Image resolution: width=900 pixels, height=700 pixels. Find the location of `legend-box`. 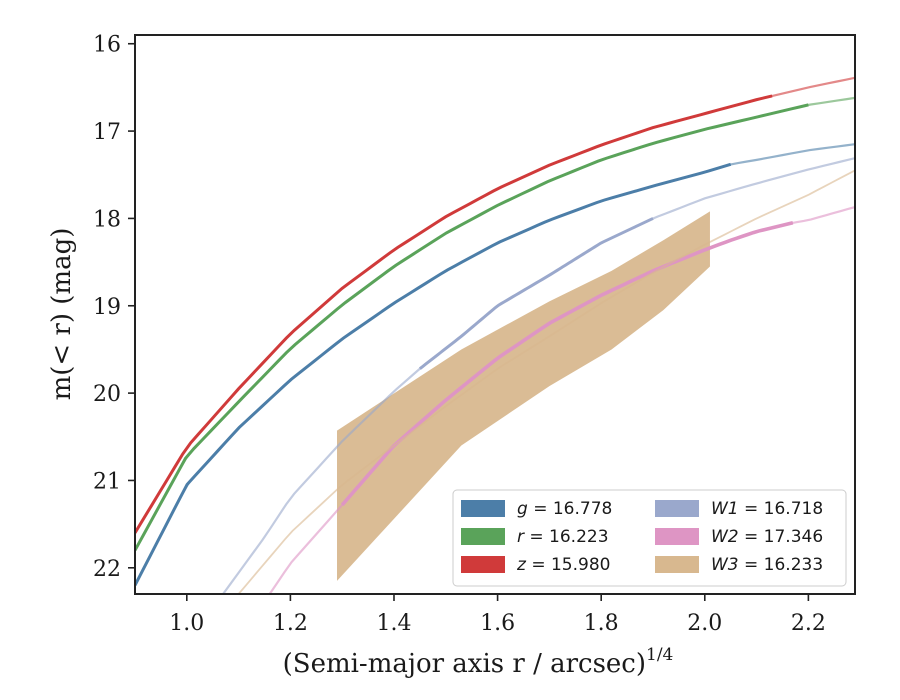

legend-box is located at coordinates (649, 538).